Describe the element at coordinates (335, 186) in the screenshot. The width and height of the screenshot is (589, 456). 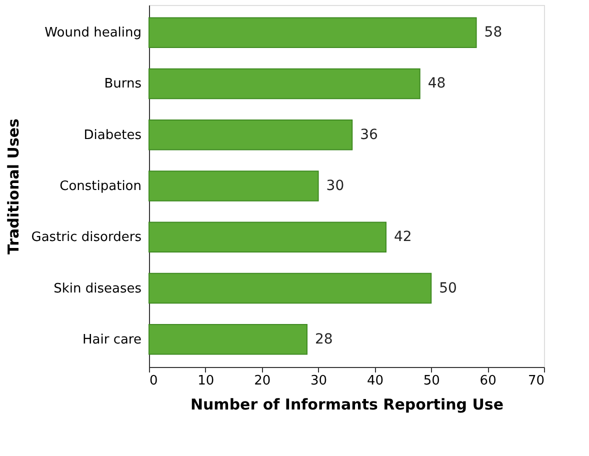
I see `data-label: 30` at that location.